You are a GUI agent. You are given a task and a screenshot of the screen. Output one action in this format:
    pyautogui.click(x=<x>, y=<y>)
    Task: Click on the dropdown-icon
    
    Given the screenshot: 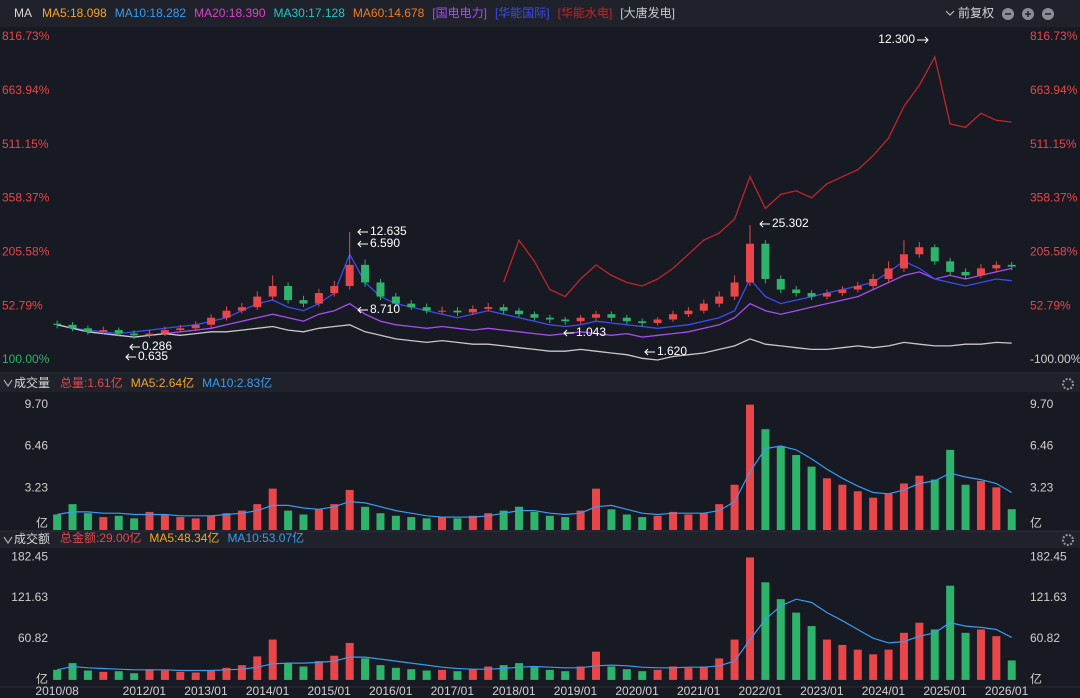 What is the action you would take?
    pyautogui.click(x=950, y=13)
    